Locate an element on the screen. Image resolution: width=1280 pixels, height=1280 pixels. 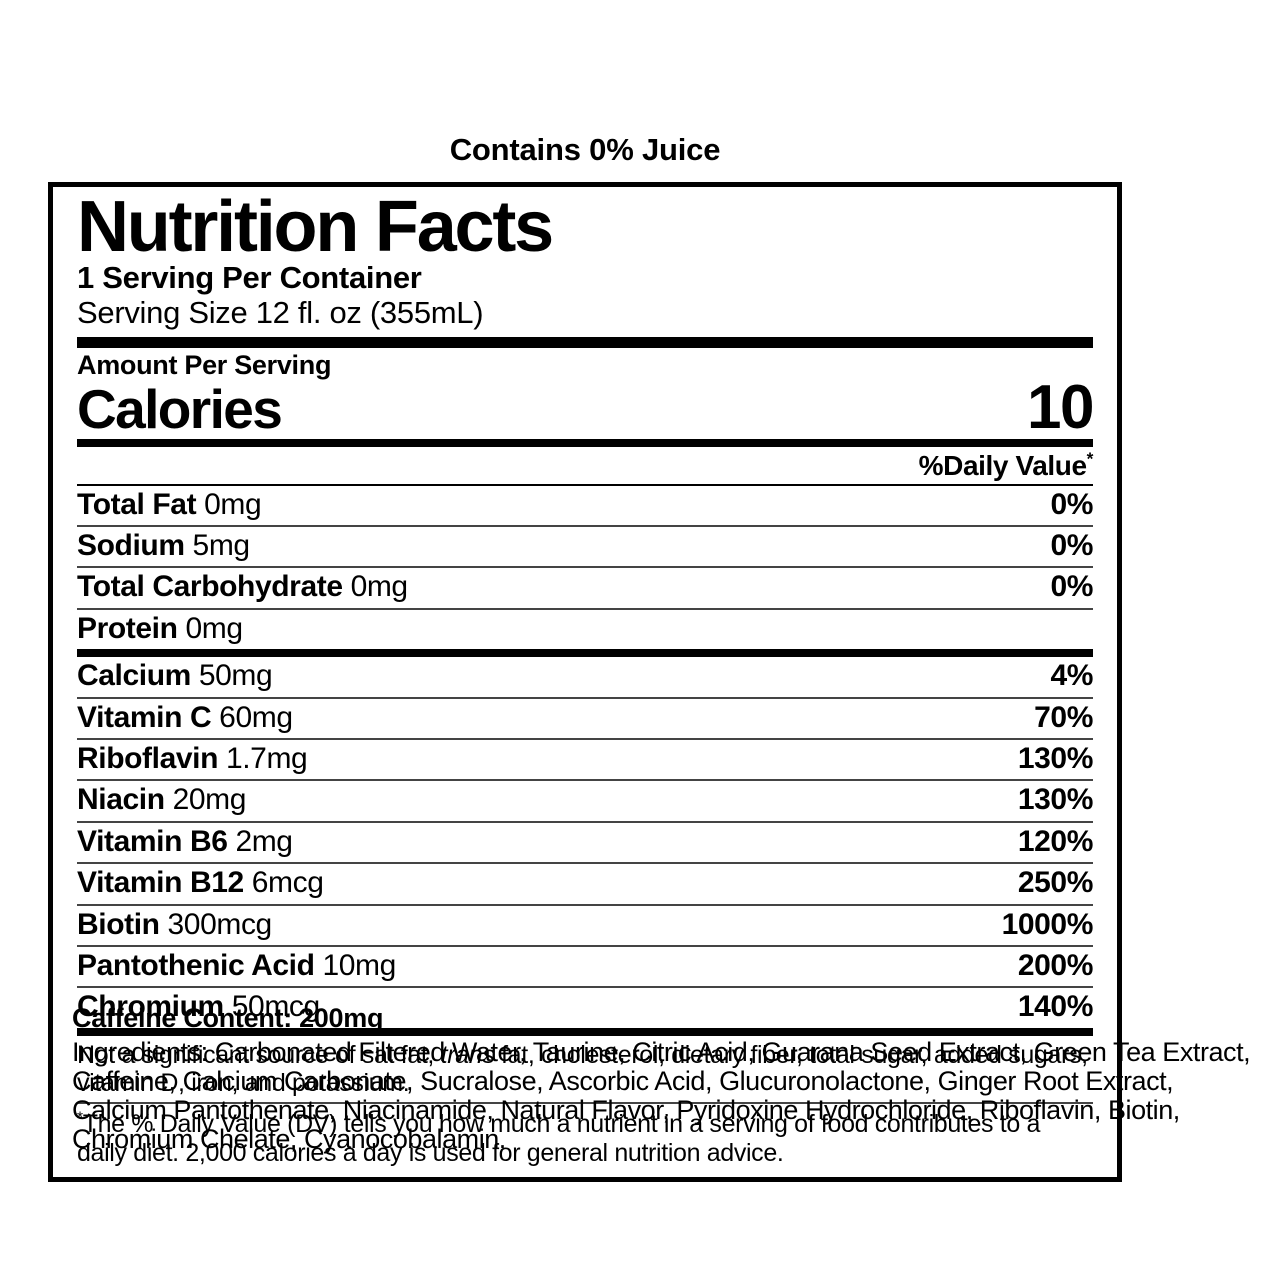
rule-above-daily-value-note is located at coordinates (585, 1102).